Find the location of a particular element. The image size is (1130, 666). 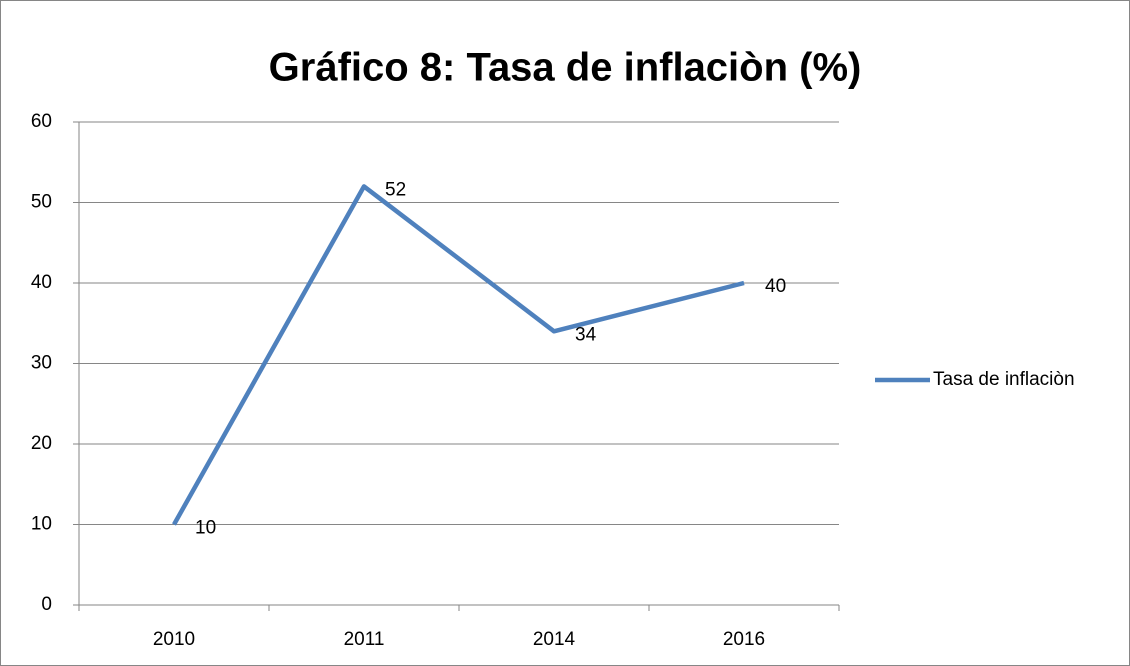

data-label: 40 is located at coordinates (775, 286).